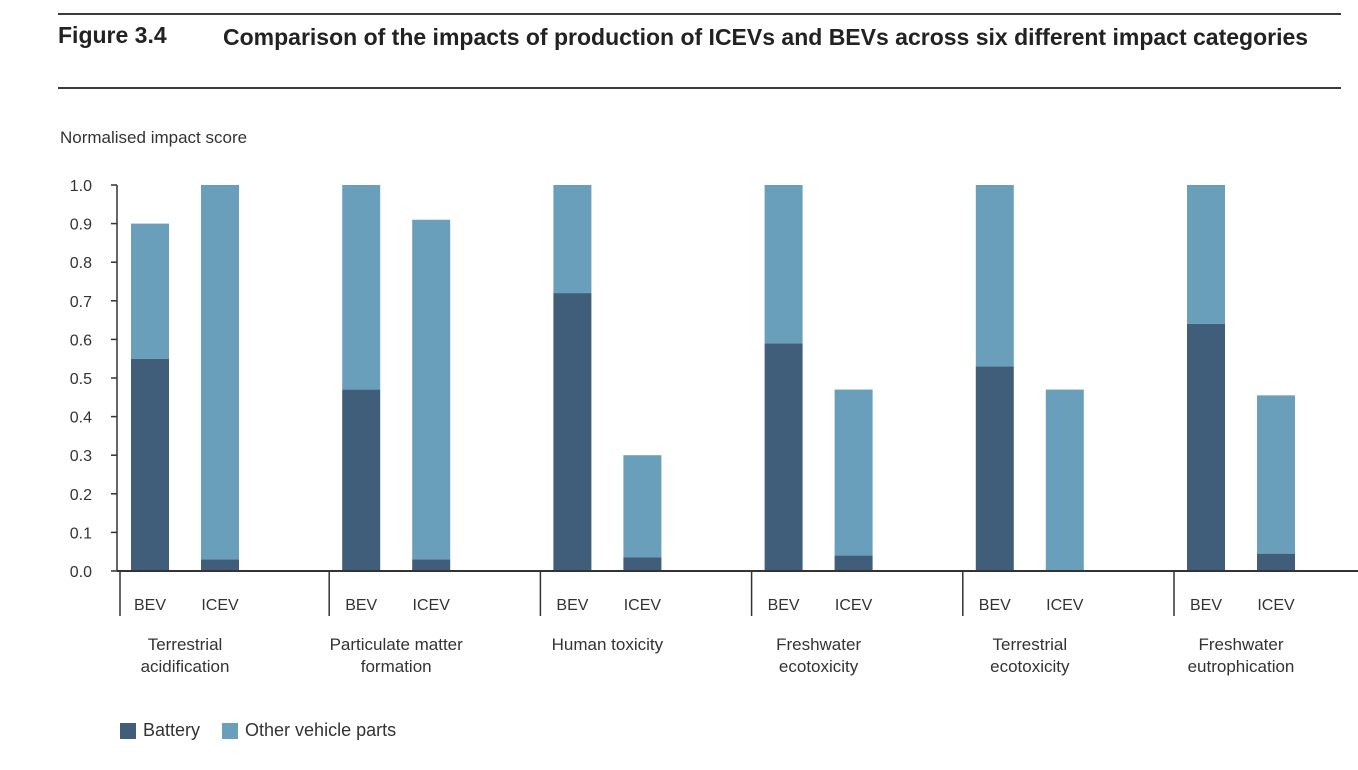  What do you see at coordinates (321, 730) in the screenshot?
I see `legend-label-other: Other vehicle parts` at bounding box center [321, 730].